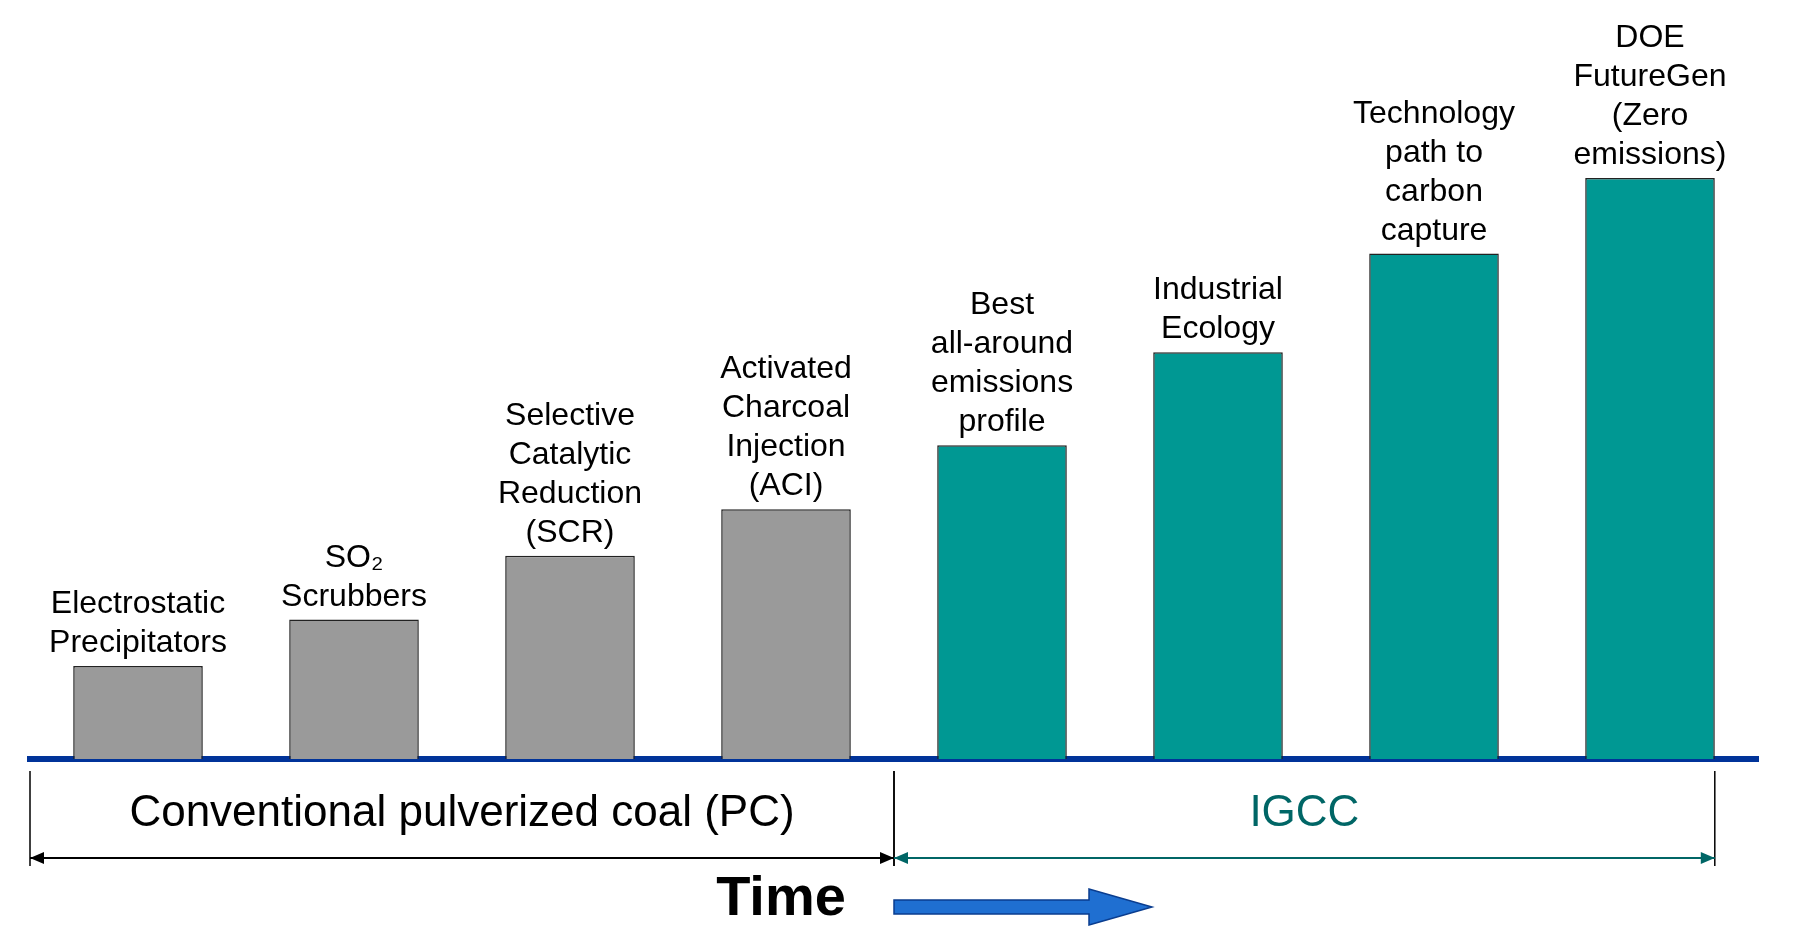  Describe the element at coordinates (786, 426) in the screenshot. I see `x-tick-label: Activated Charcoal Injection (ACI)` at that location.